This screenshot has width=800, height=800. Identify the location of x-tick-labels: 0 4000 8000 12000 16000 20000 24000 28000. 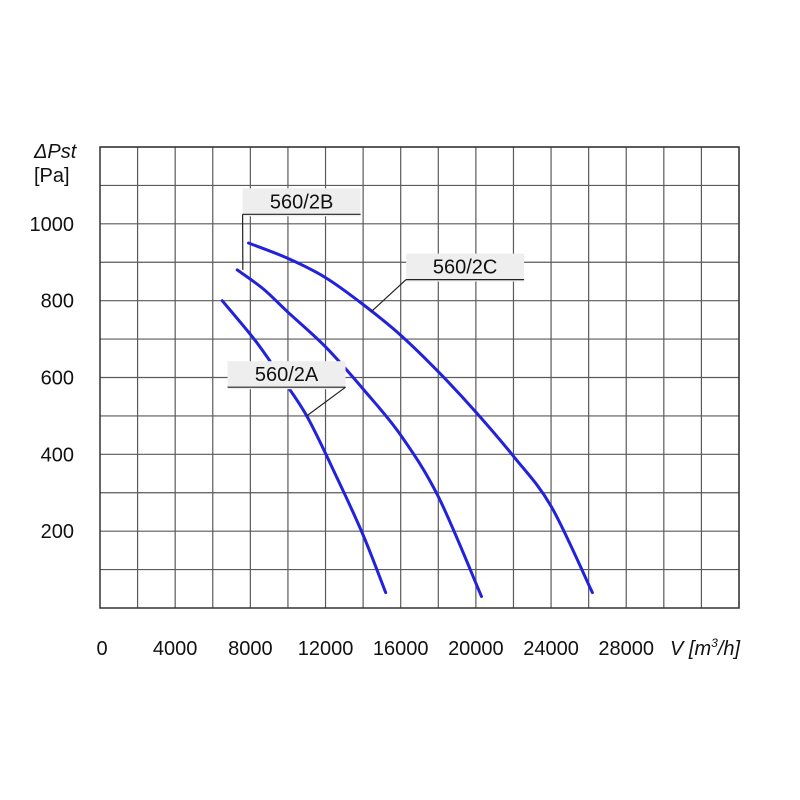
(375, 649).